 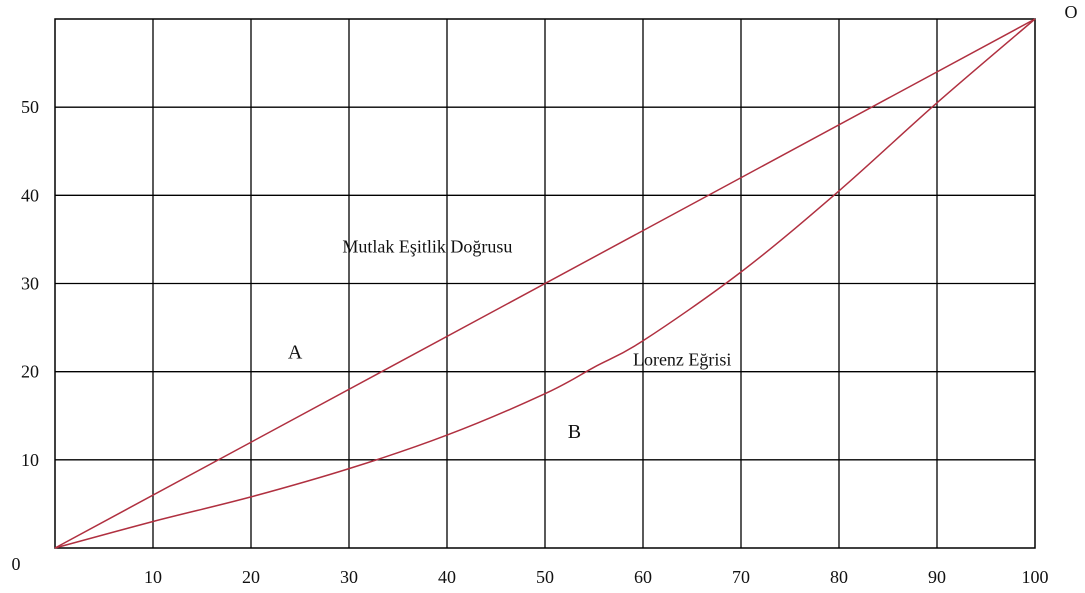 I want to click on series-annotation: Lorenz Eğrisi, so click(x=682, y=359).